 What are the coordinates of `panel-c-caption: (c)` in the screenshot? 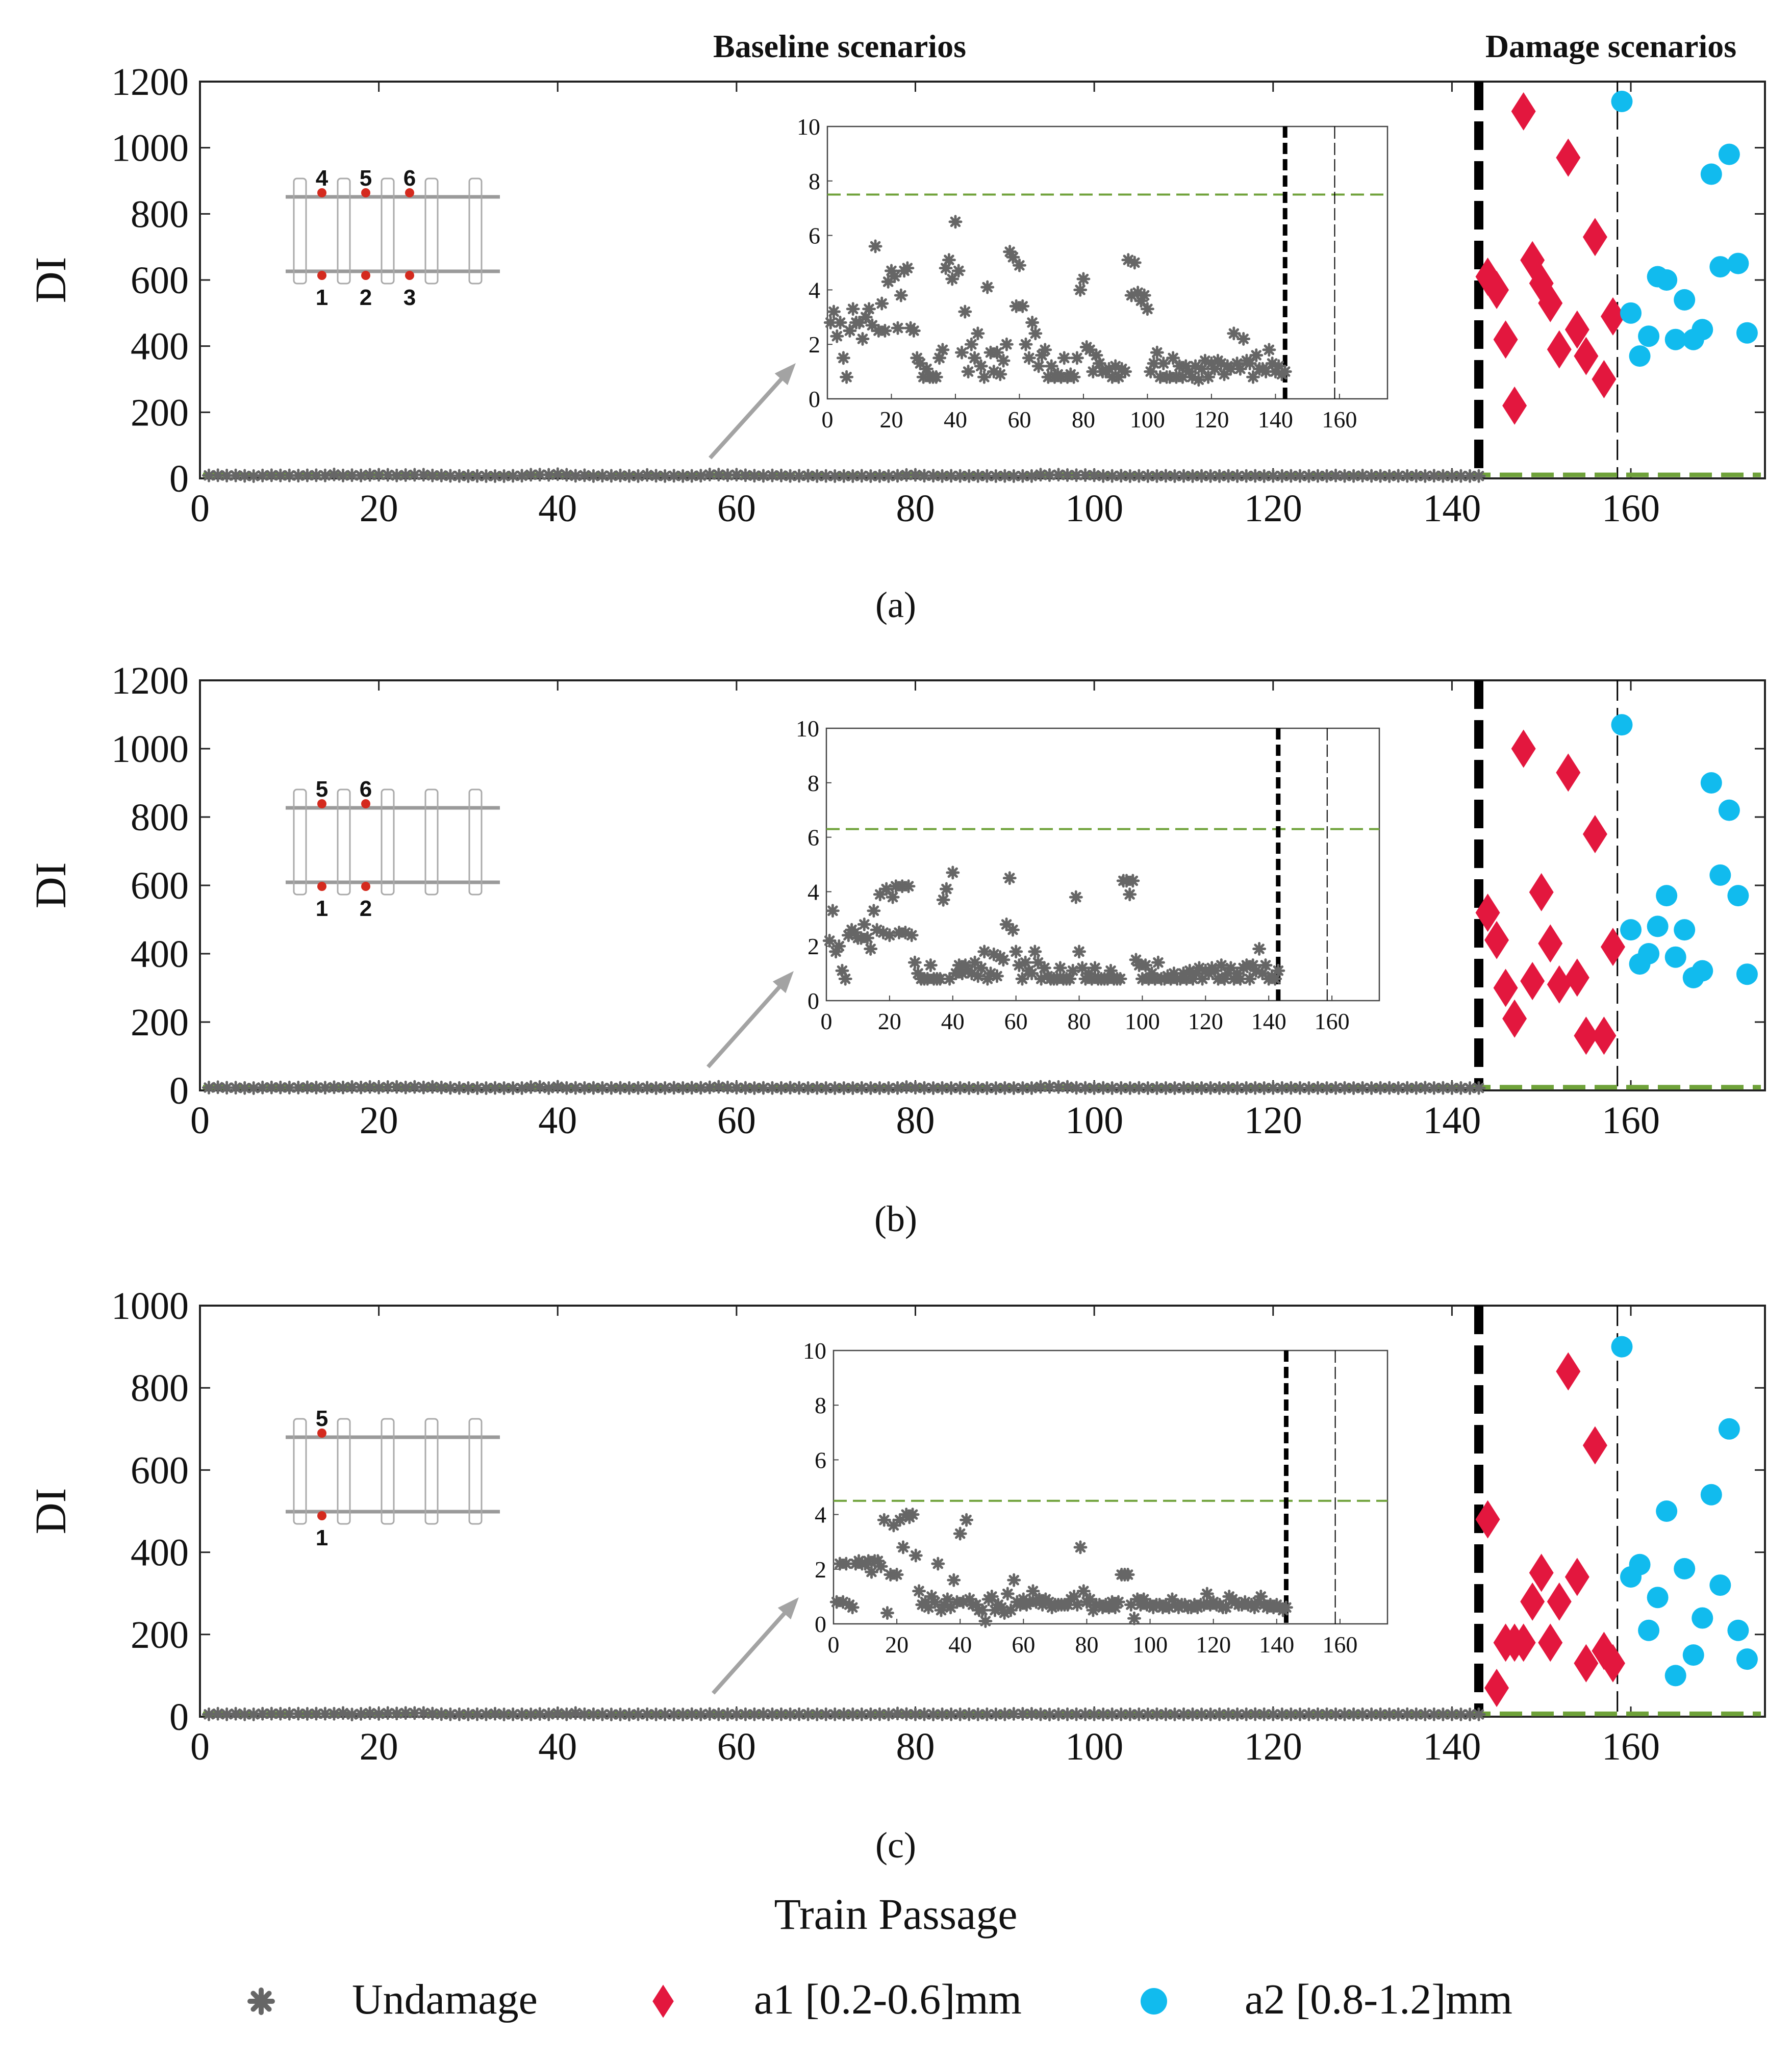 It's located at (895, 1845).